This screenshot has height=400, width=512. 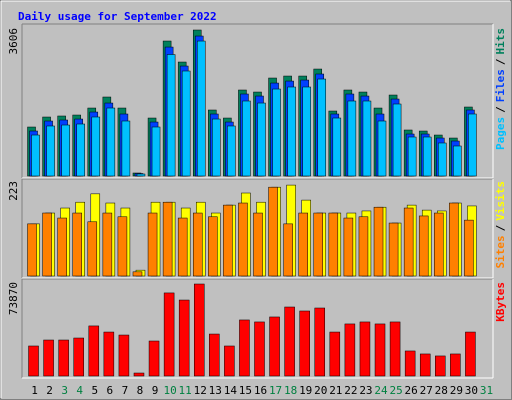 What do you see at coordinates (500, 201) in the screenshot?
I see `legend-entry: Visits` at bounding box center [500, 201].